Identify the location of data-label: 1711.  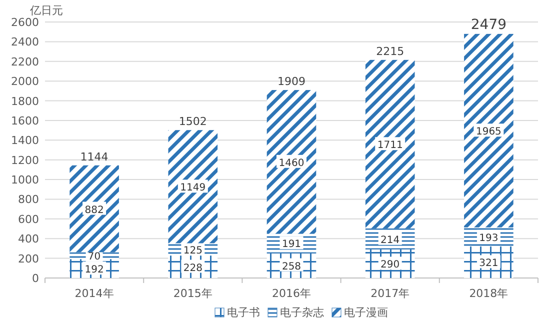
(390, 146).